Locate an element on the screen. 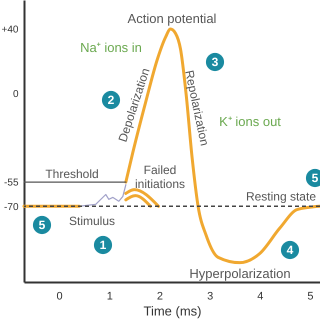  annotation: Hyperpolarization is located at coordinates (240, 273).